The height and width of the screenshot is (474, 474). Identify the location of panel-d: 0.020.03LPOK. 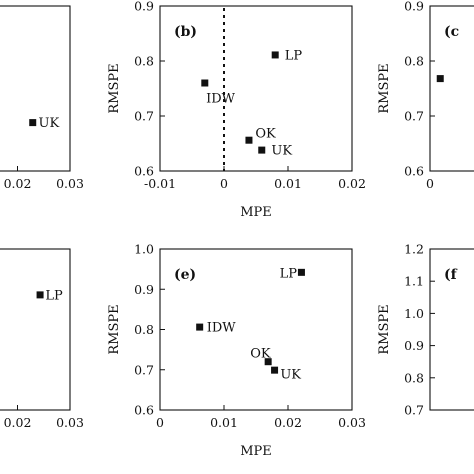
(42, 339).